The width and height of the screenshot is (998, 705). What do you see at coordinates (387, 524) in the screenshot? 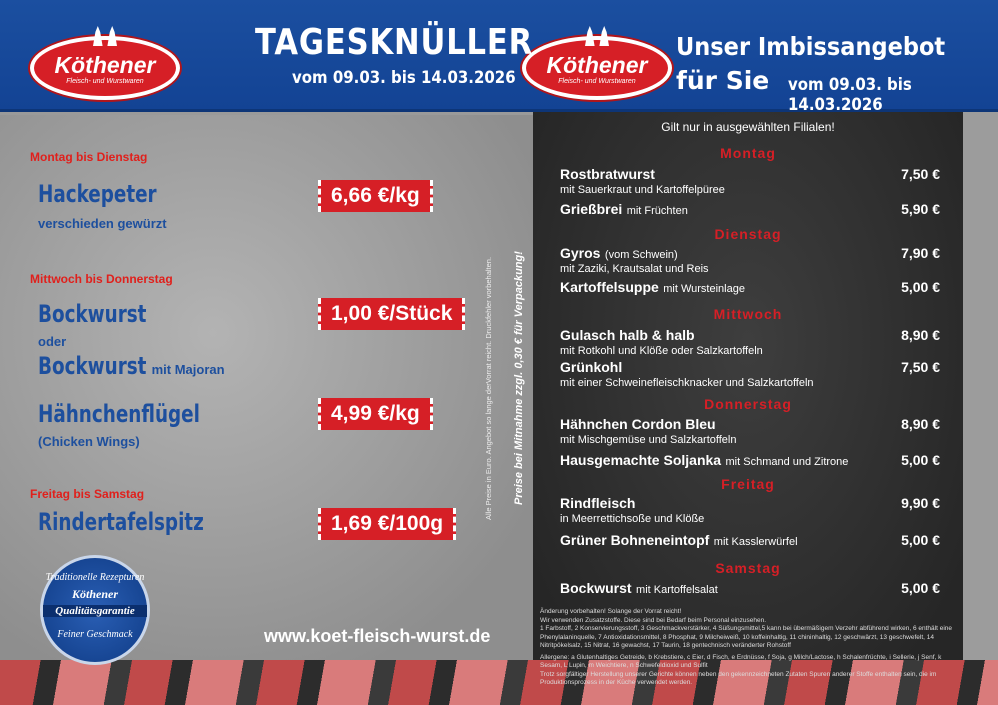
I see `offer-price: 1,69 €/100g` at bounding box center [387, 524].